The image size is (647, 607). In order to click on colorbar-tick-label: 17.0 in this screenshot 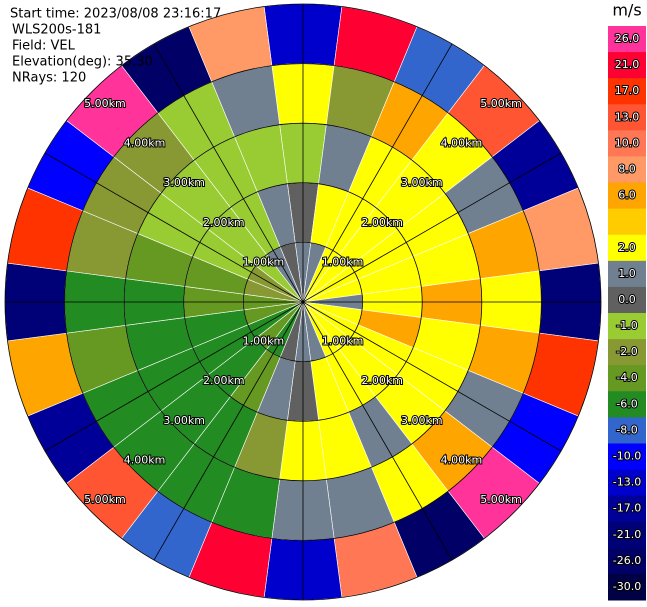, I will do `click(627, 90)`.